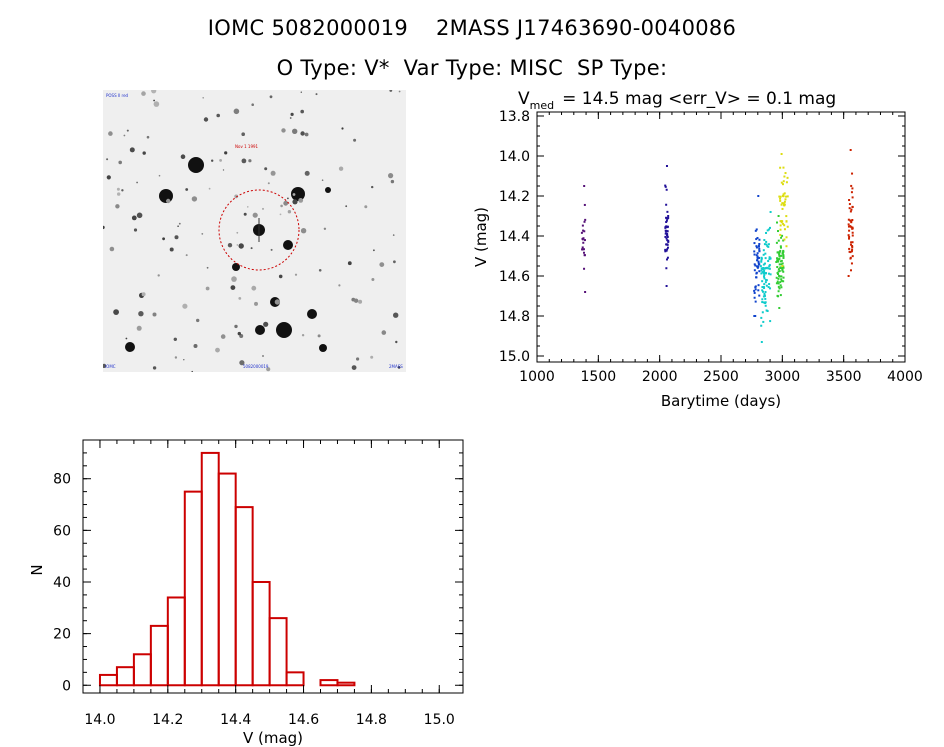  I want to click on hist-x-tick-label: 14.0, so click(99, 720).